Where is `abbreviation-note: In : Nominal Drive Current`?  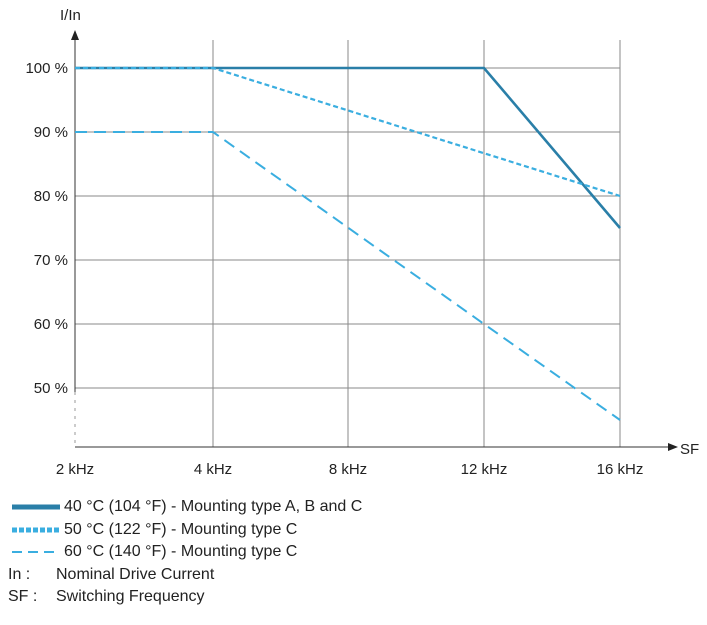
abbreviation-note: In : Nominal Drive Current is located at coordinates (185, 575).